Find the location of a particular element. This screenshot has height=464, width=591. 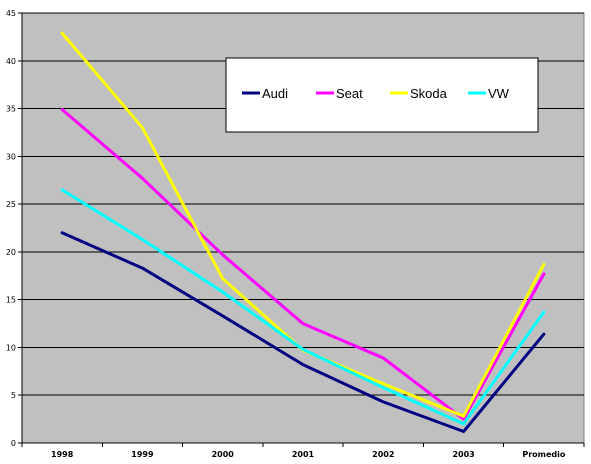

x-tick-label: 2001 is located at coordinates (303, 454).